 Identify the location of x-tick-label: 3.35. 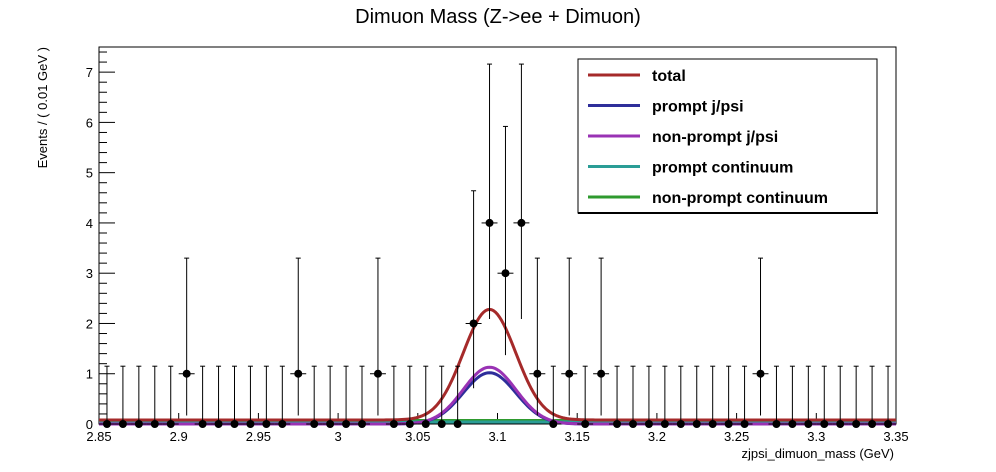
(895, 436).